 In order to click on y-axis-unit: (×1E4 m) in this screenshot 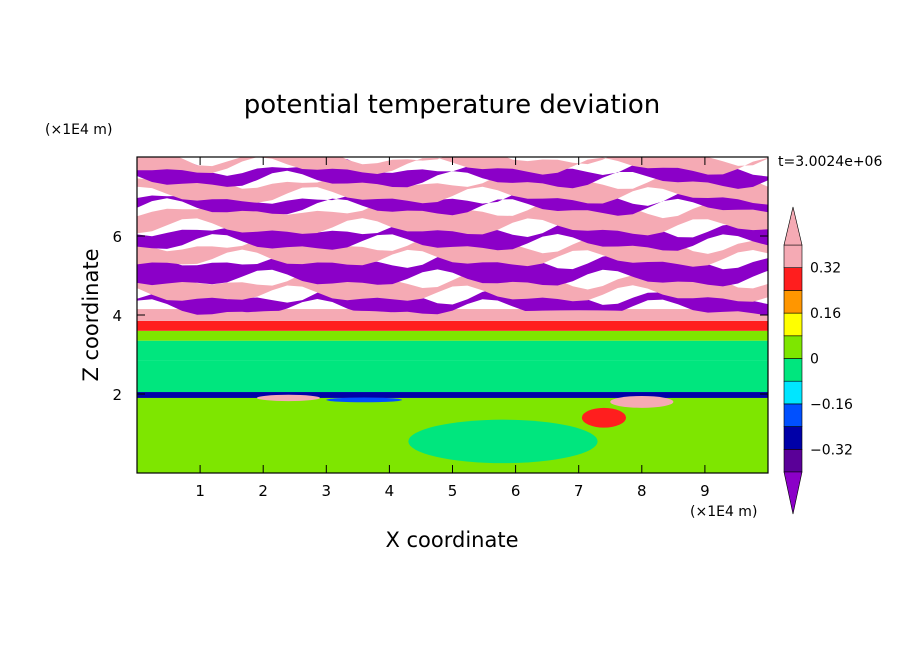, I will do `click(78, 130)`.